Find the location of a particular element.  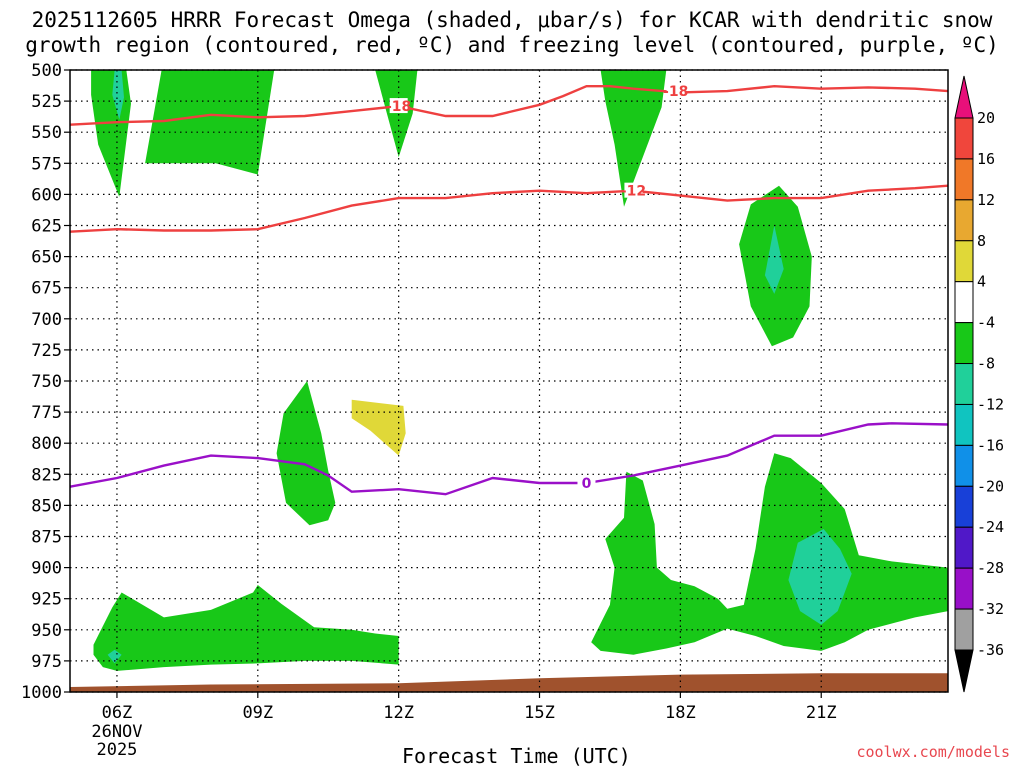

x-tick-label: 12Z is located at coordinates (398, 713).